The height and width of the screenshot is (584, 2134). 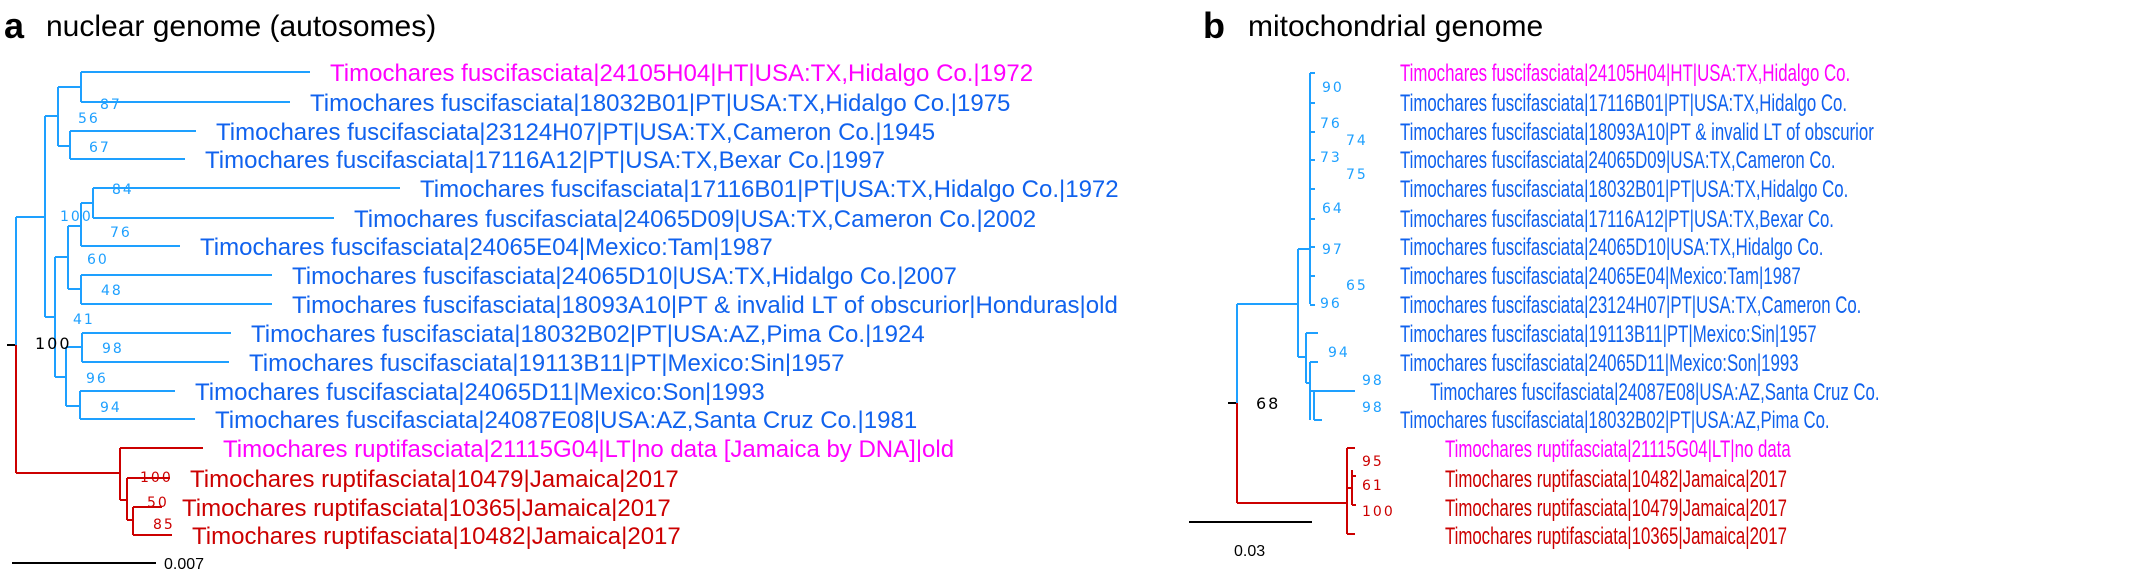 I want to click on support-value: 84, so click(x=123, y=190).